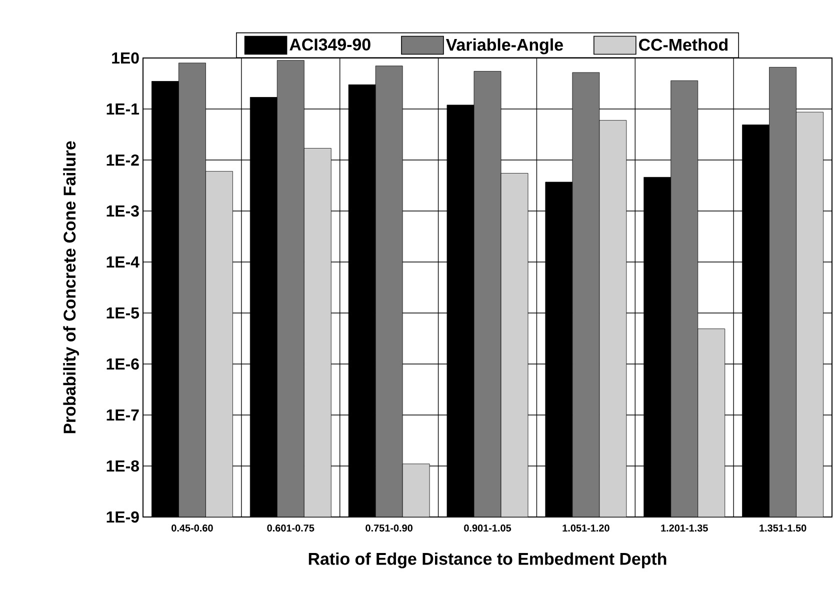 Image resolution: width=834 pixels, height=593 pixels. Describe the element at coordinates (125, 58) in the screenshot. I see `y-tick-label: 1E0` at that location.